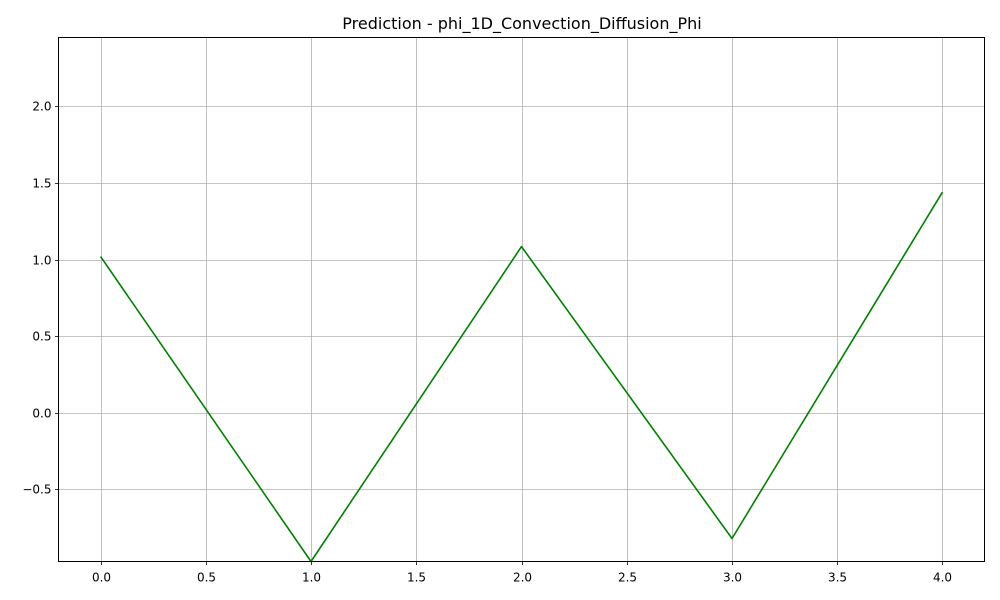 Image resolution: width=1000 pixels, height=600 pixels. I want to click on y-tick-label: 2.0, so click(41, 107).